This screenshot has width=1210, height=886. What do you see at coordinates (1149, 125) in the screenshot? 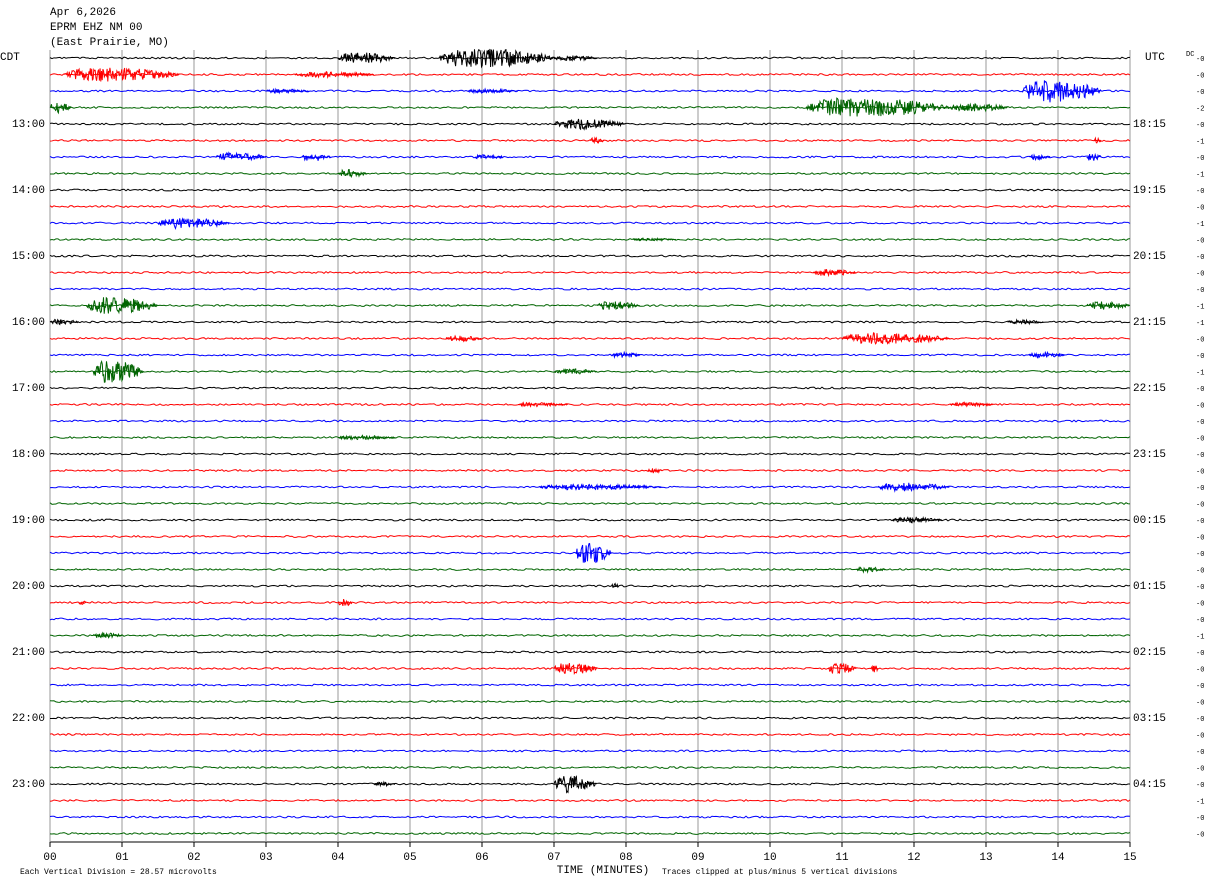
I see `utc-hour-label: 18:15` at bounding box center [1149, 125].